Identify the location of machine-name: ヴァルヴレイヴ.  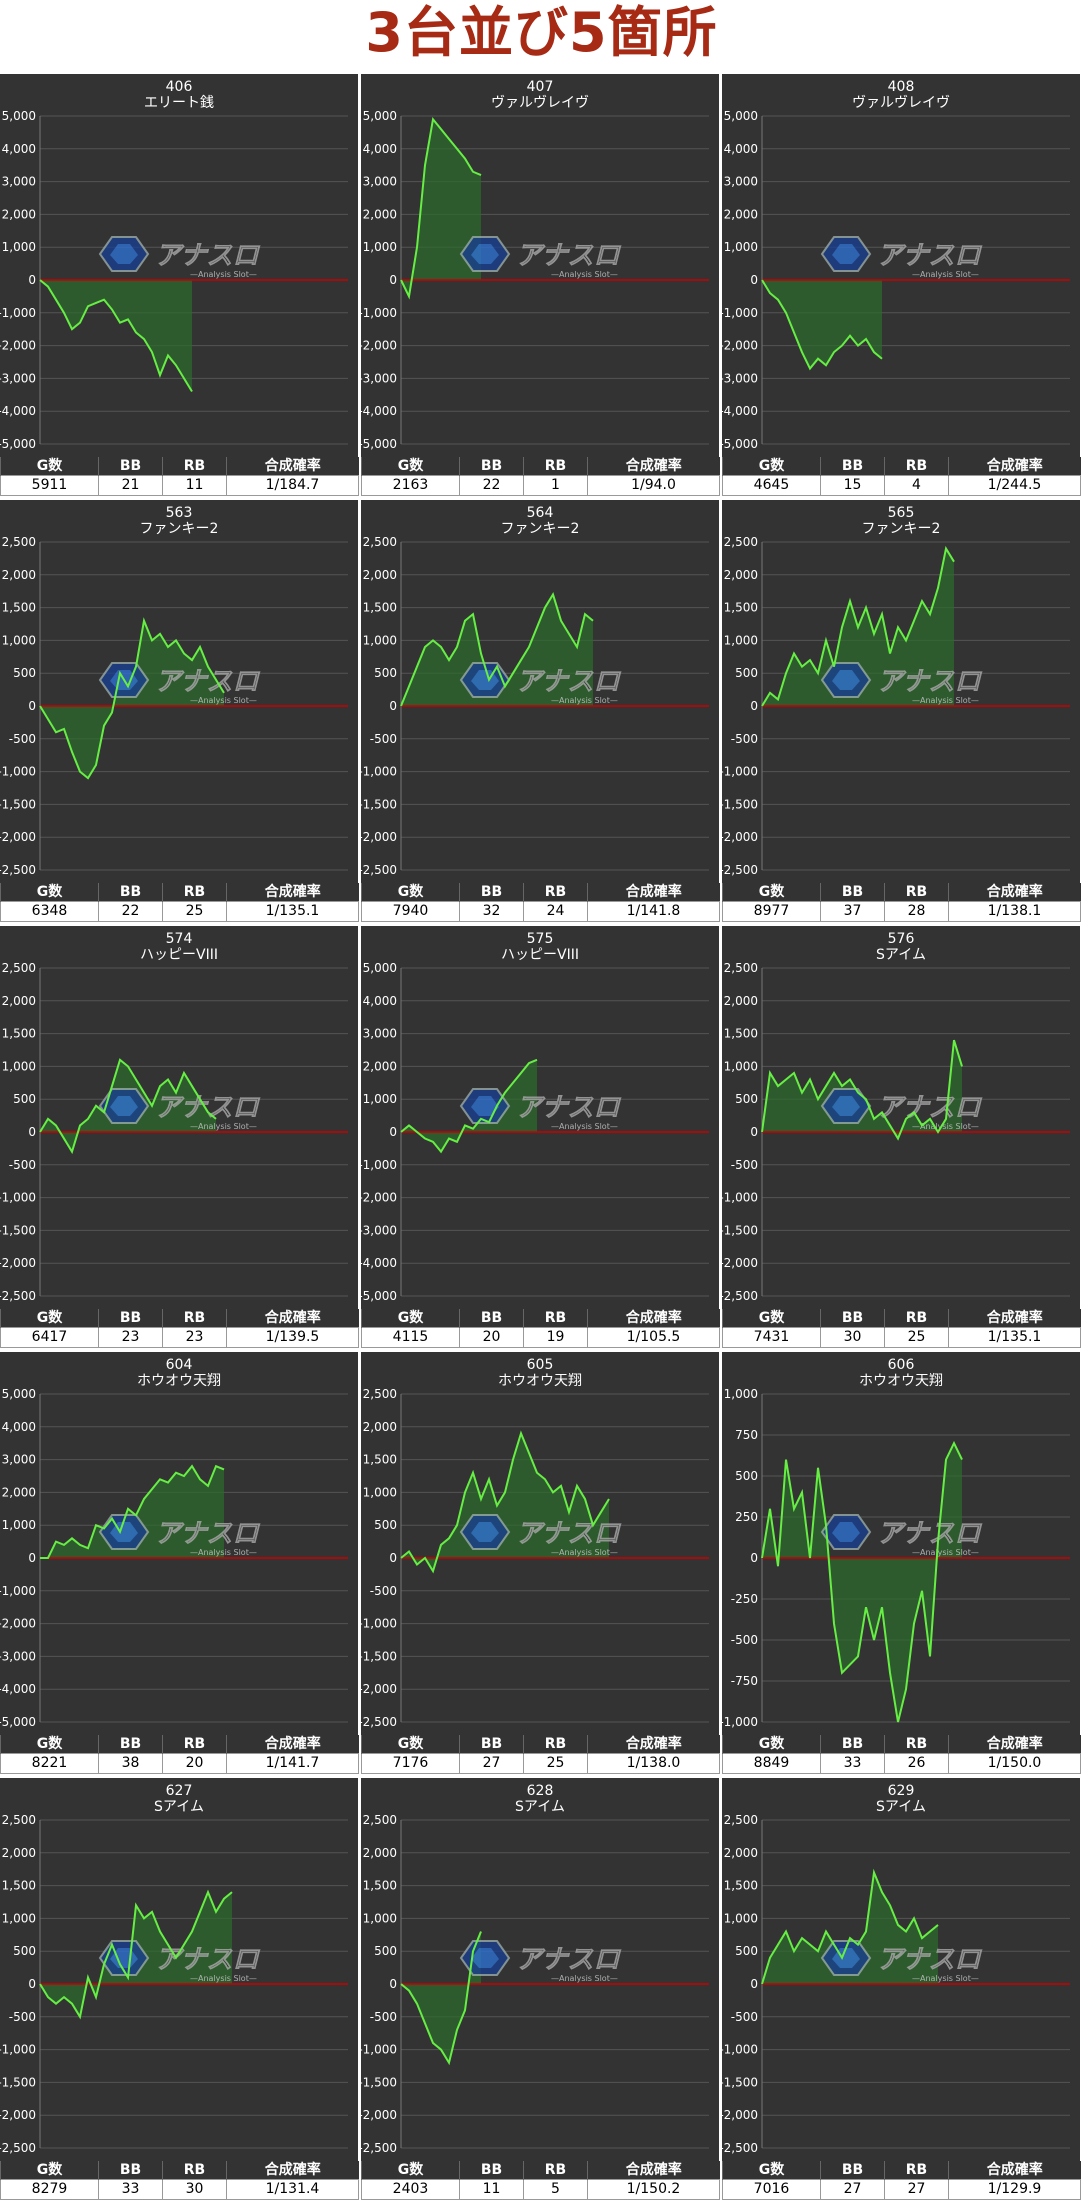
(901, 103).